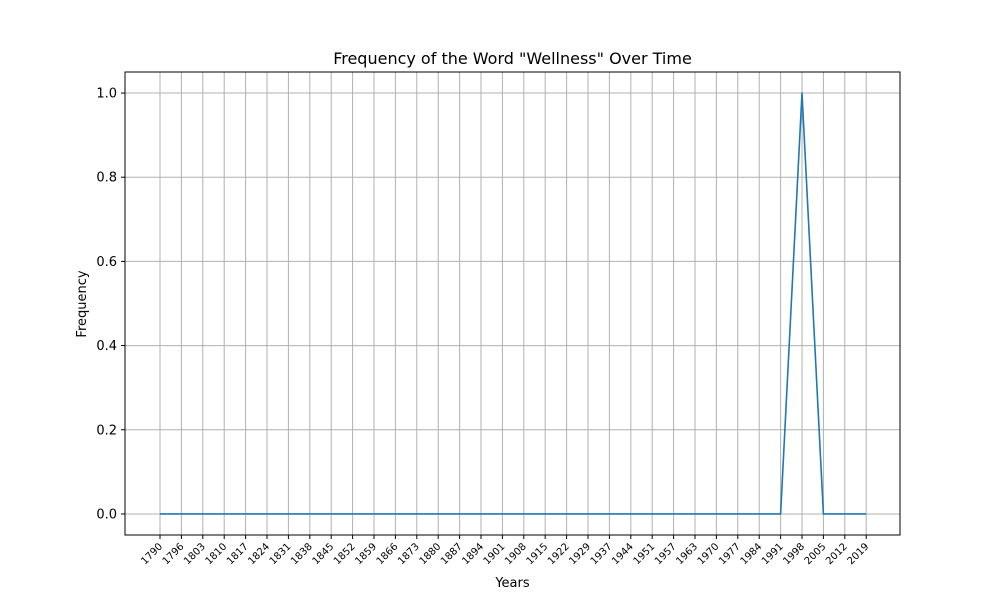 The image size is (1000, 600). What do you see at coordinates (512, 583) in the screenshot?
I see `x-axis-label: Years` at bounding box center [512, 583].